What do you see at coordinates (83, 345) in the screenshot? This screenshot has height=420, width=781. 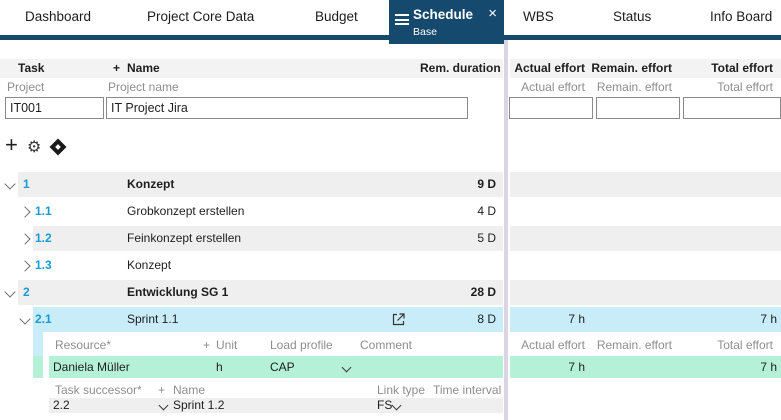 I see `col-resource: Resource*` at bounding box center [83, 345].